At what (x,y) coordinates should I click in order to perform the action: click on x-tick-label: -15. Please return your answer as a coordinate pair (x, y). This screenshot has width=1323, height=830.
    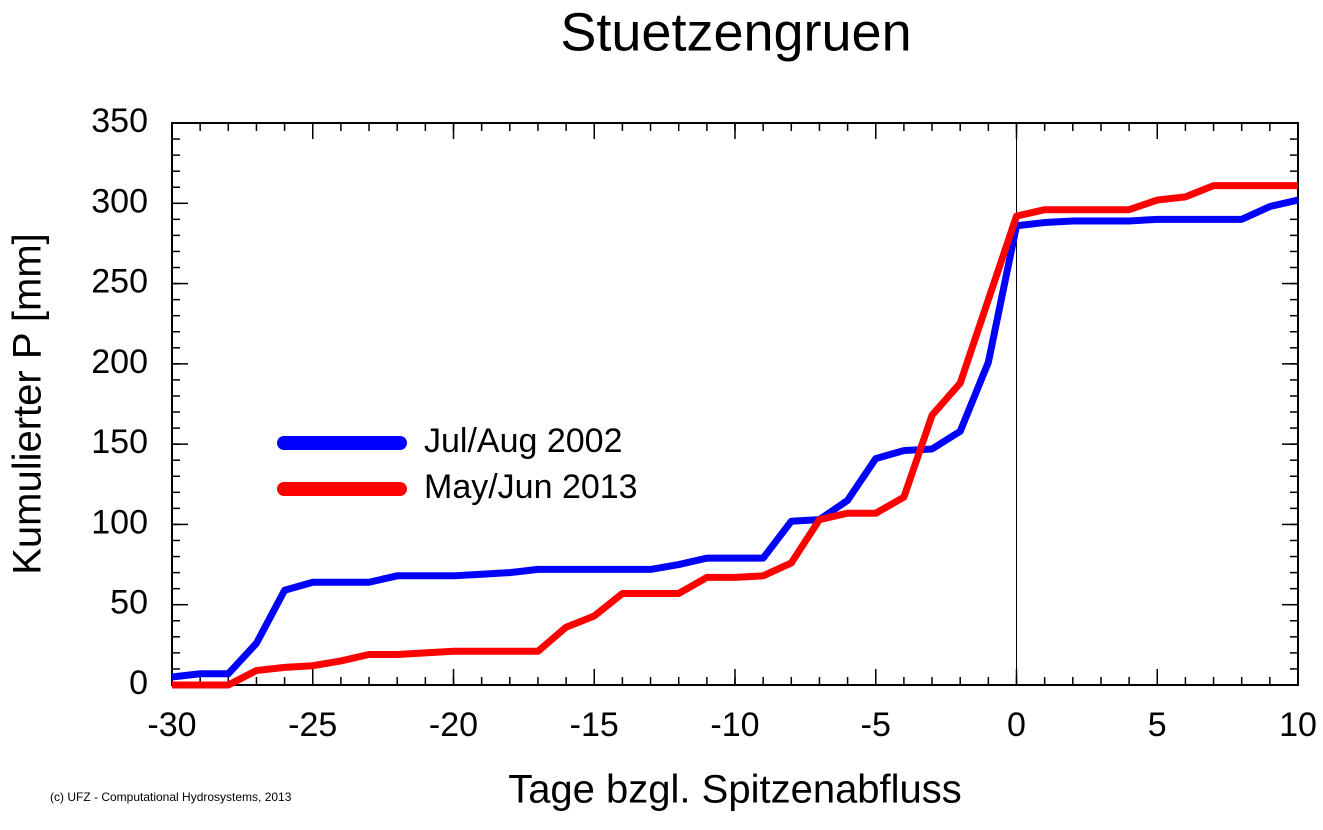
    Looking at the image, I should click on (594, 725).